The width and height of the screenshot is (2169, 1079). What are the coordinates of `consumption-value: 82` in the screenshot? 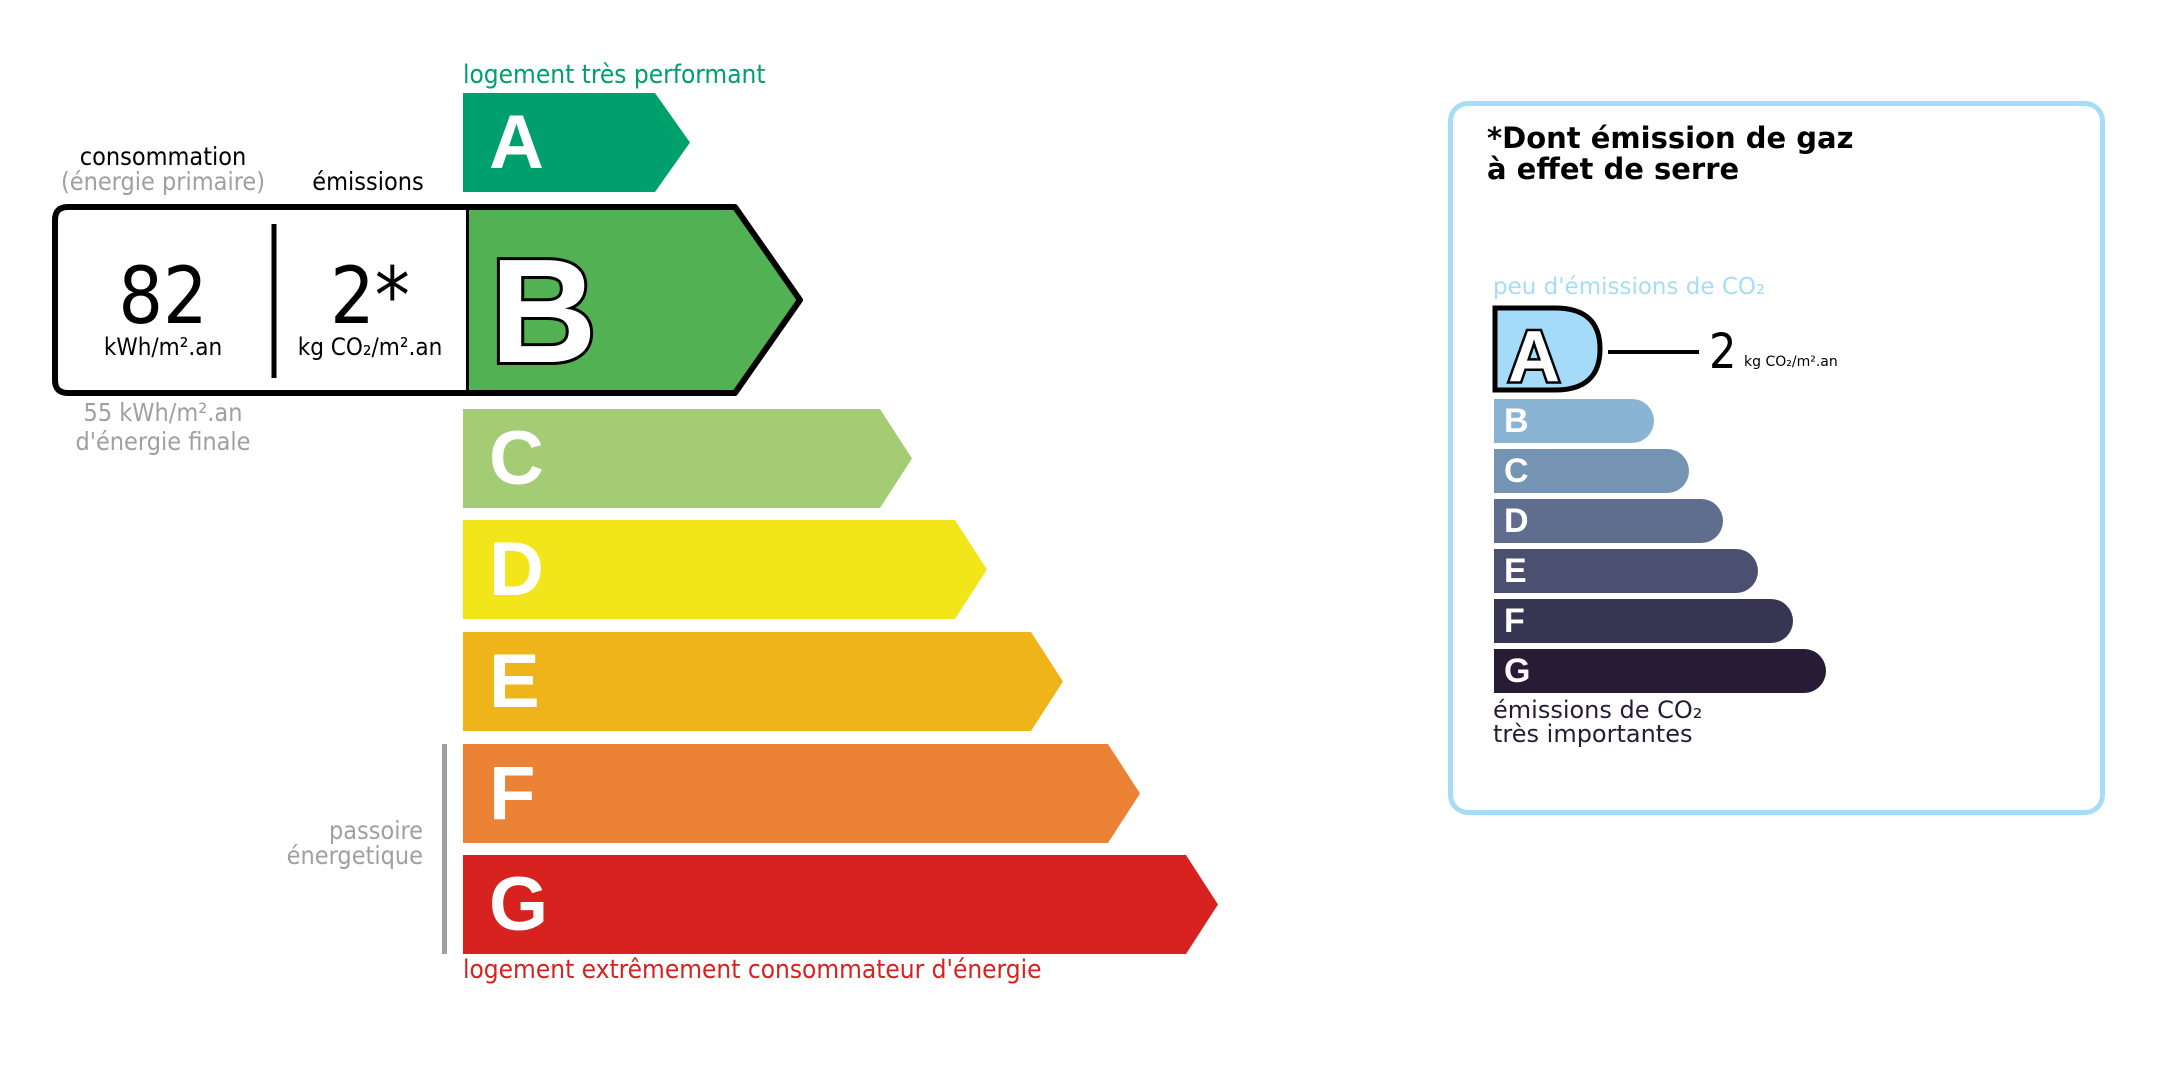 It's located at (163, 297).